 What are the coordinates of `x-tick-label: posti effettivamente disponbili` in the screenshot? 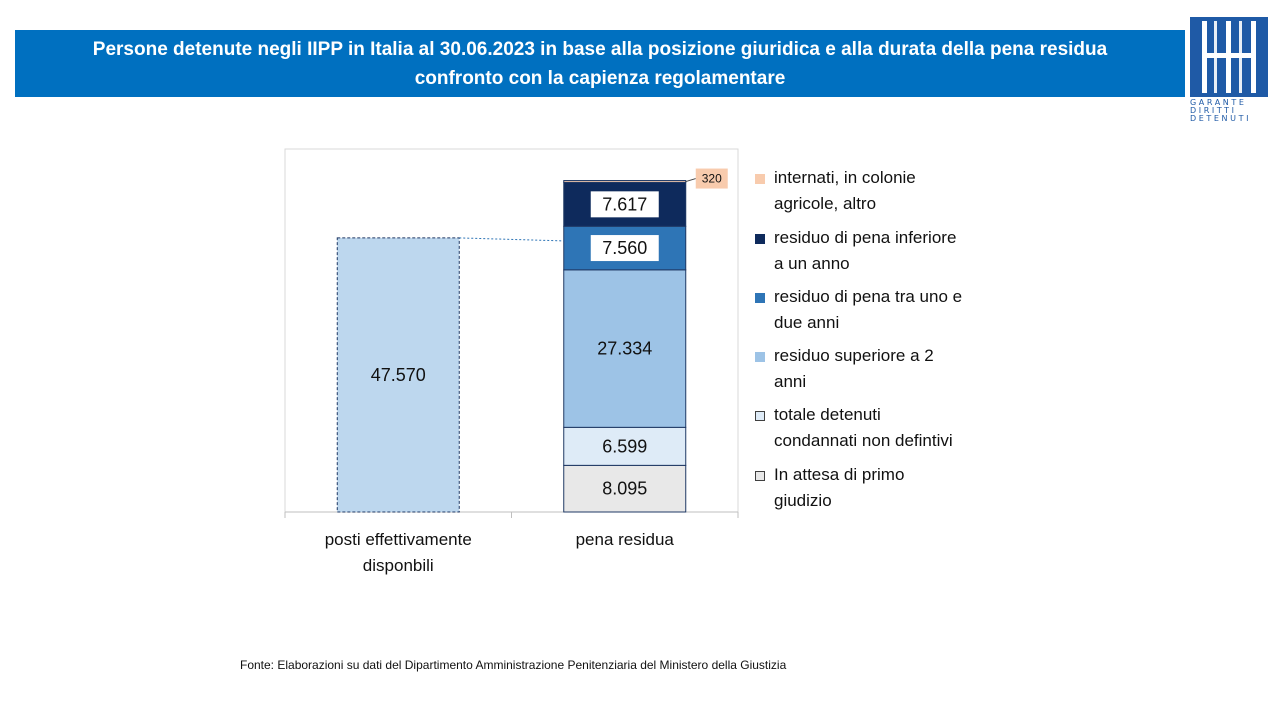 It's located at (398, 552).